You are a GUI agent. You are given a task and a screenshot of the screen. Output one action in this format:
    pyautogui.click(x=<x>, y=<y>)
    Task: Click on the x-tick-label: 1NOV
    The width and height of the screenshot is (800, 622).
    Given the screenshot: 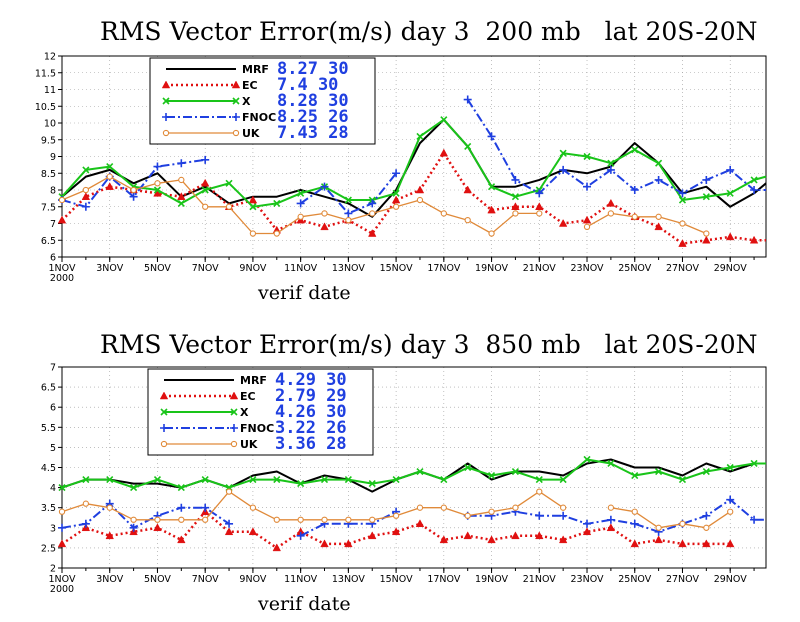 What is the action you would take?
    pyautogui.click(x=62, y=268)
    